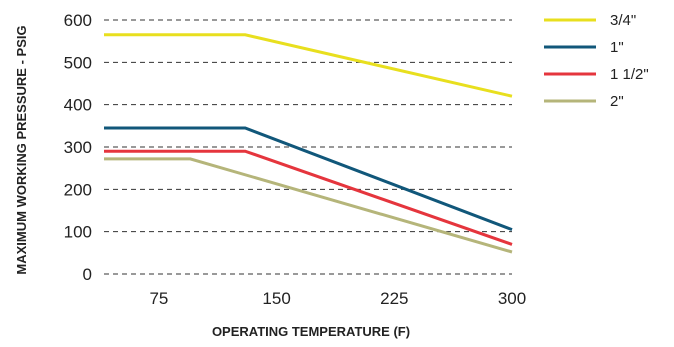  Describe the element at coordinates (78, 20) in the screenshot. I see `y-tick-label: 600` at that location.